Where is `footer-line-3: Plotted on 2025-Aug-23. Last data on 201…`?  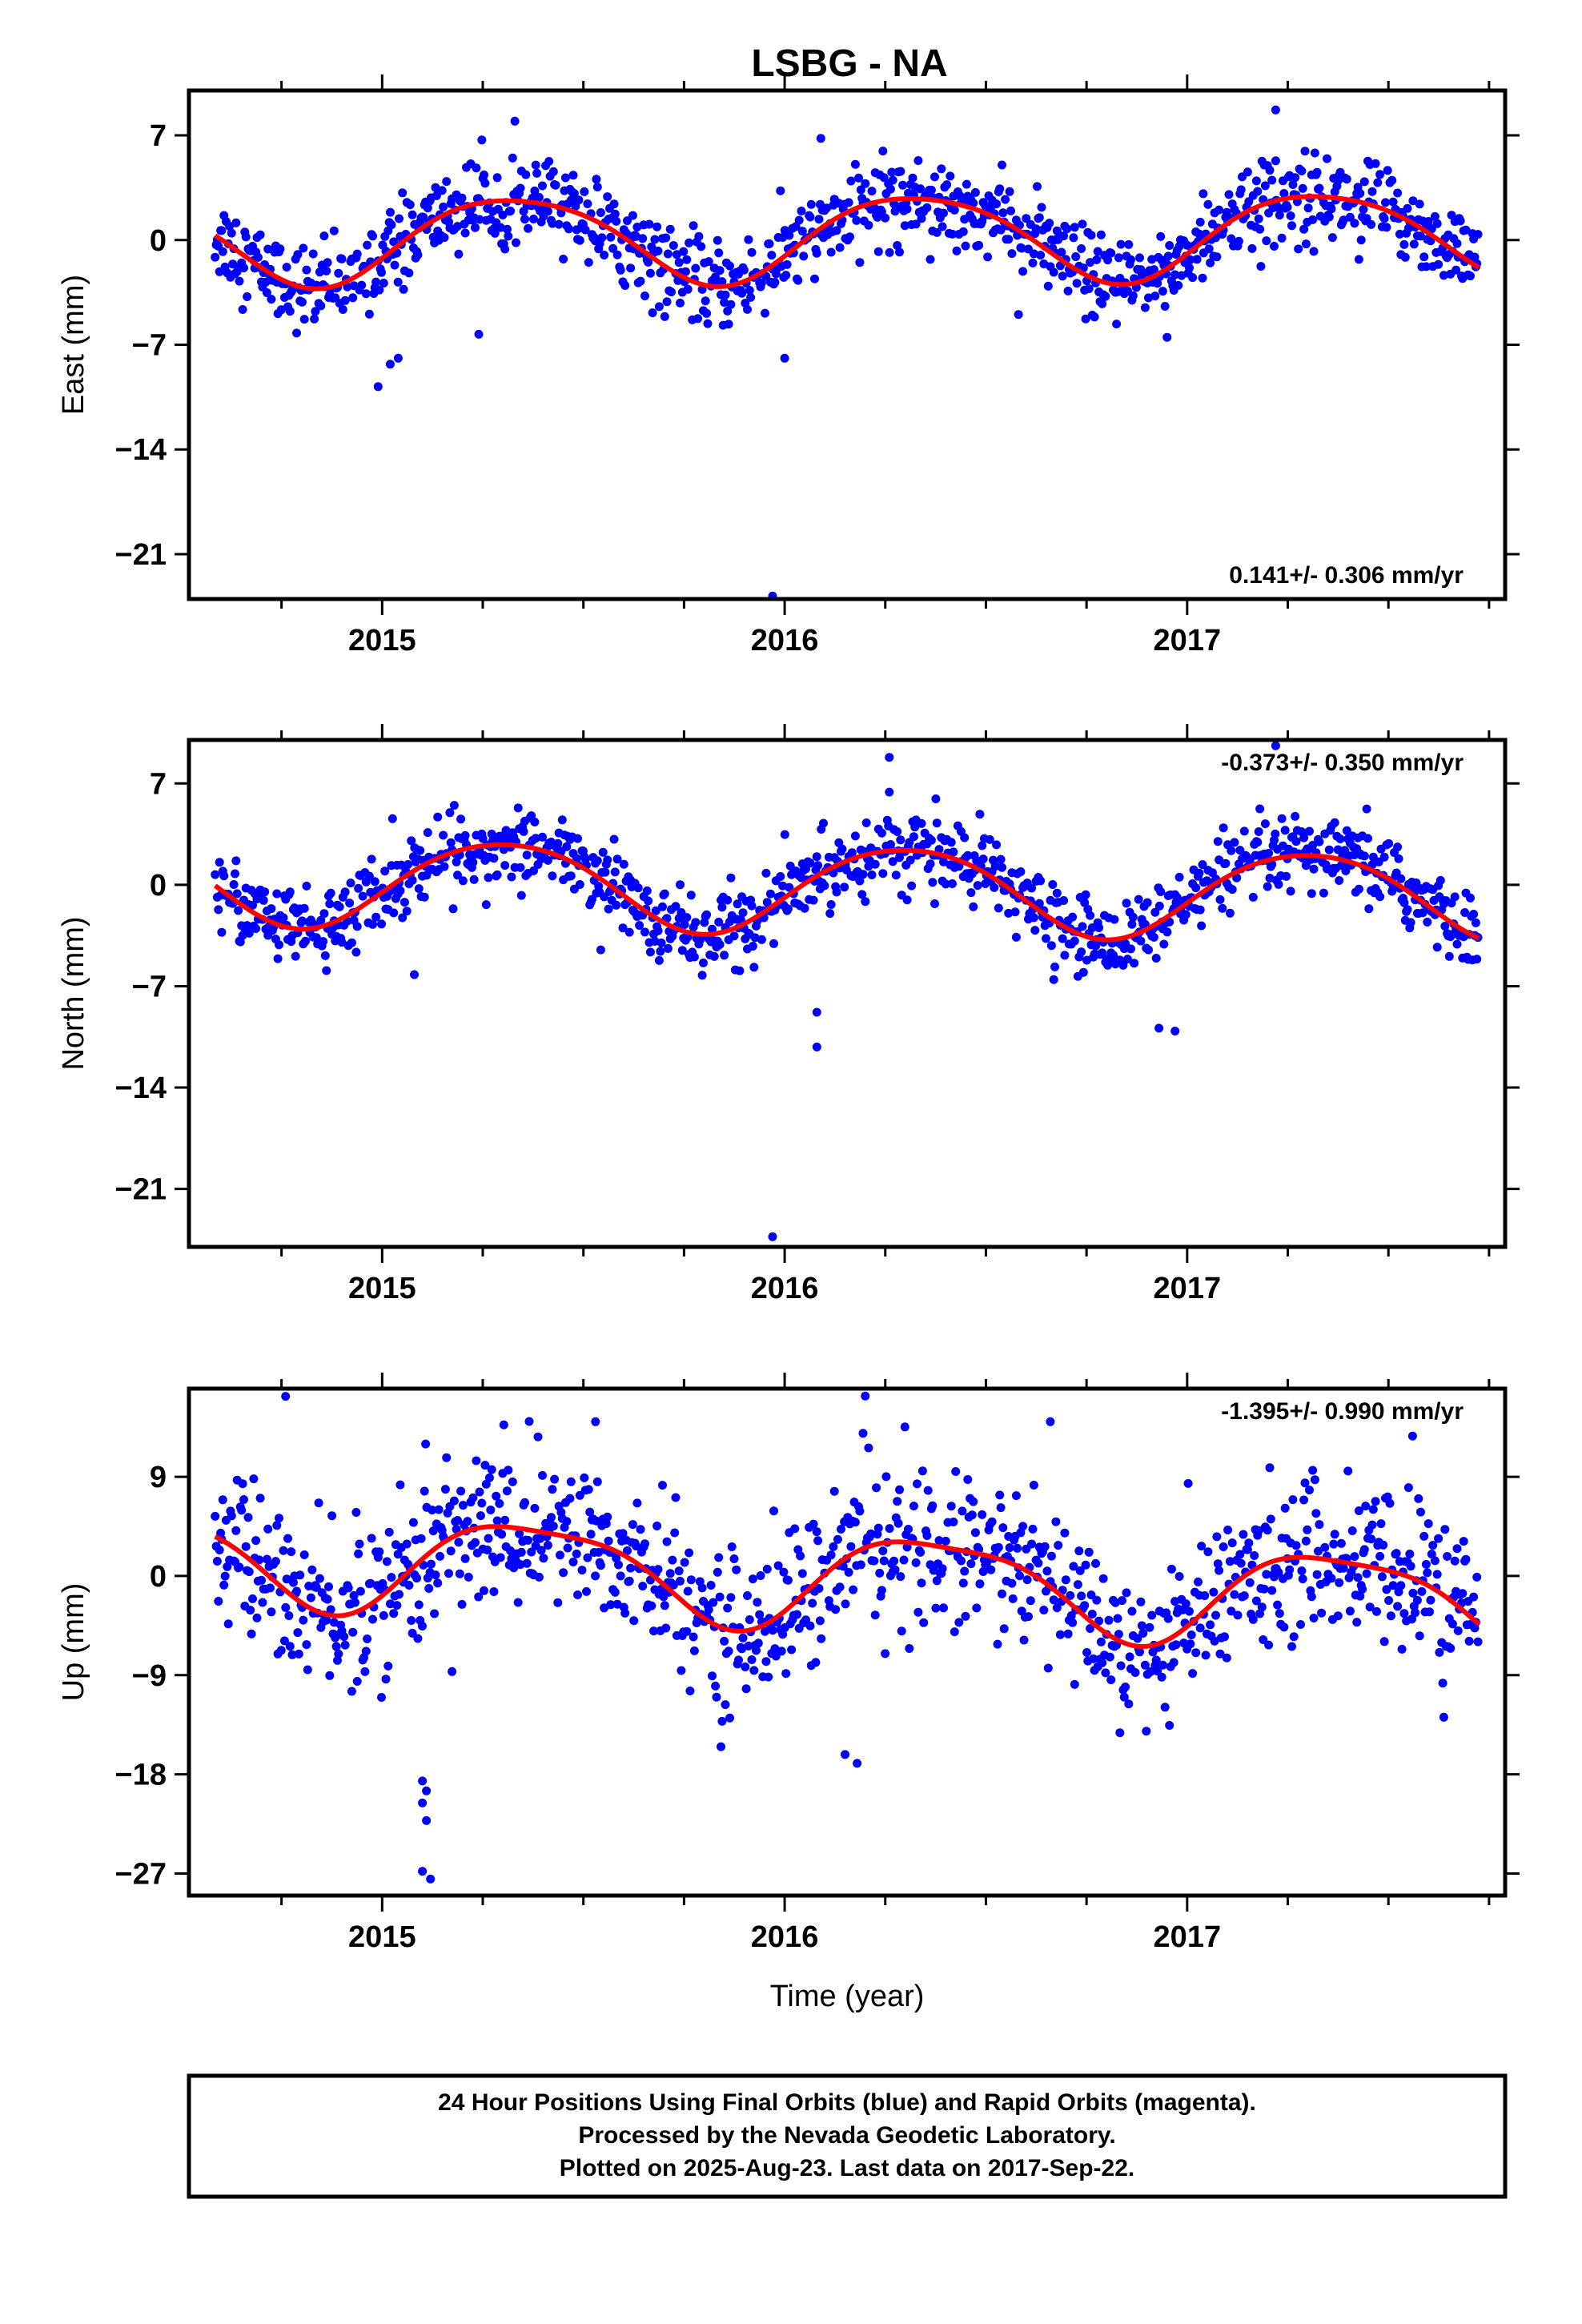
footer-line-3: Plotted on 2025-Aug-23. Last data on 201… is located at coordinates (847, 2168).